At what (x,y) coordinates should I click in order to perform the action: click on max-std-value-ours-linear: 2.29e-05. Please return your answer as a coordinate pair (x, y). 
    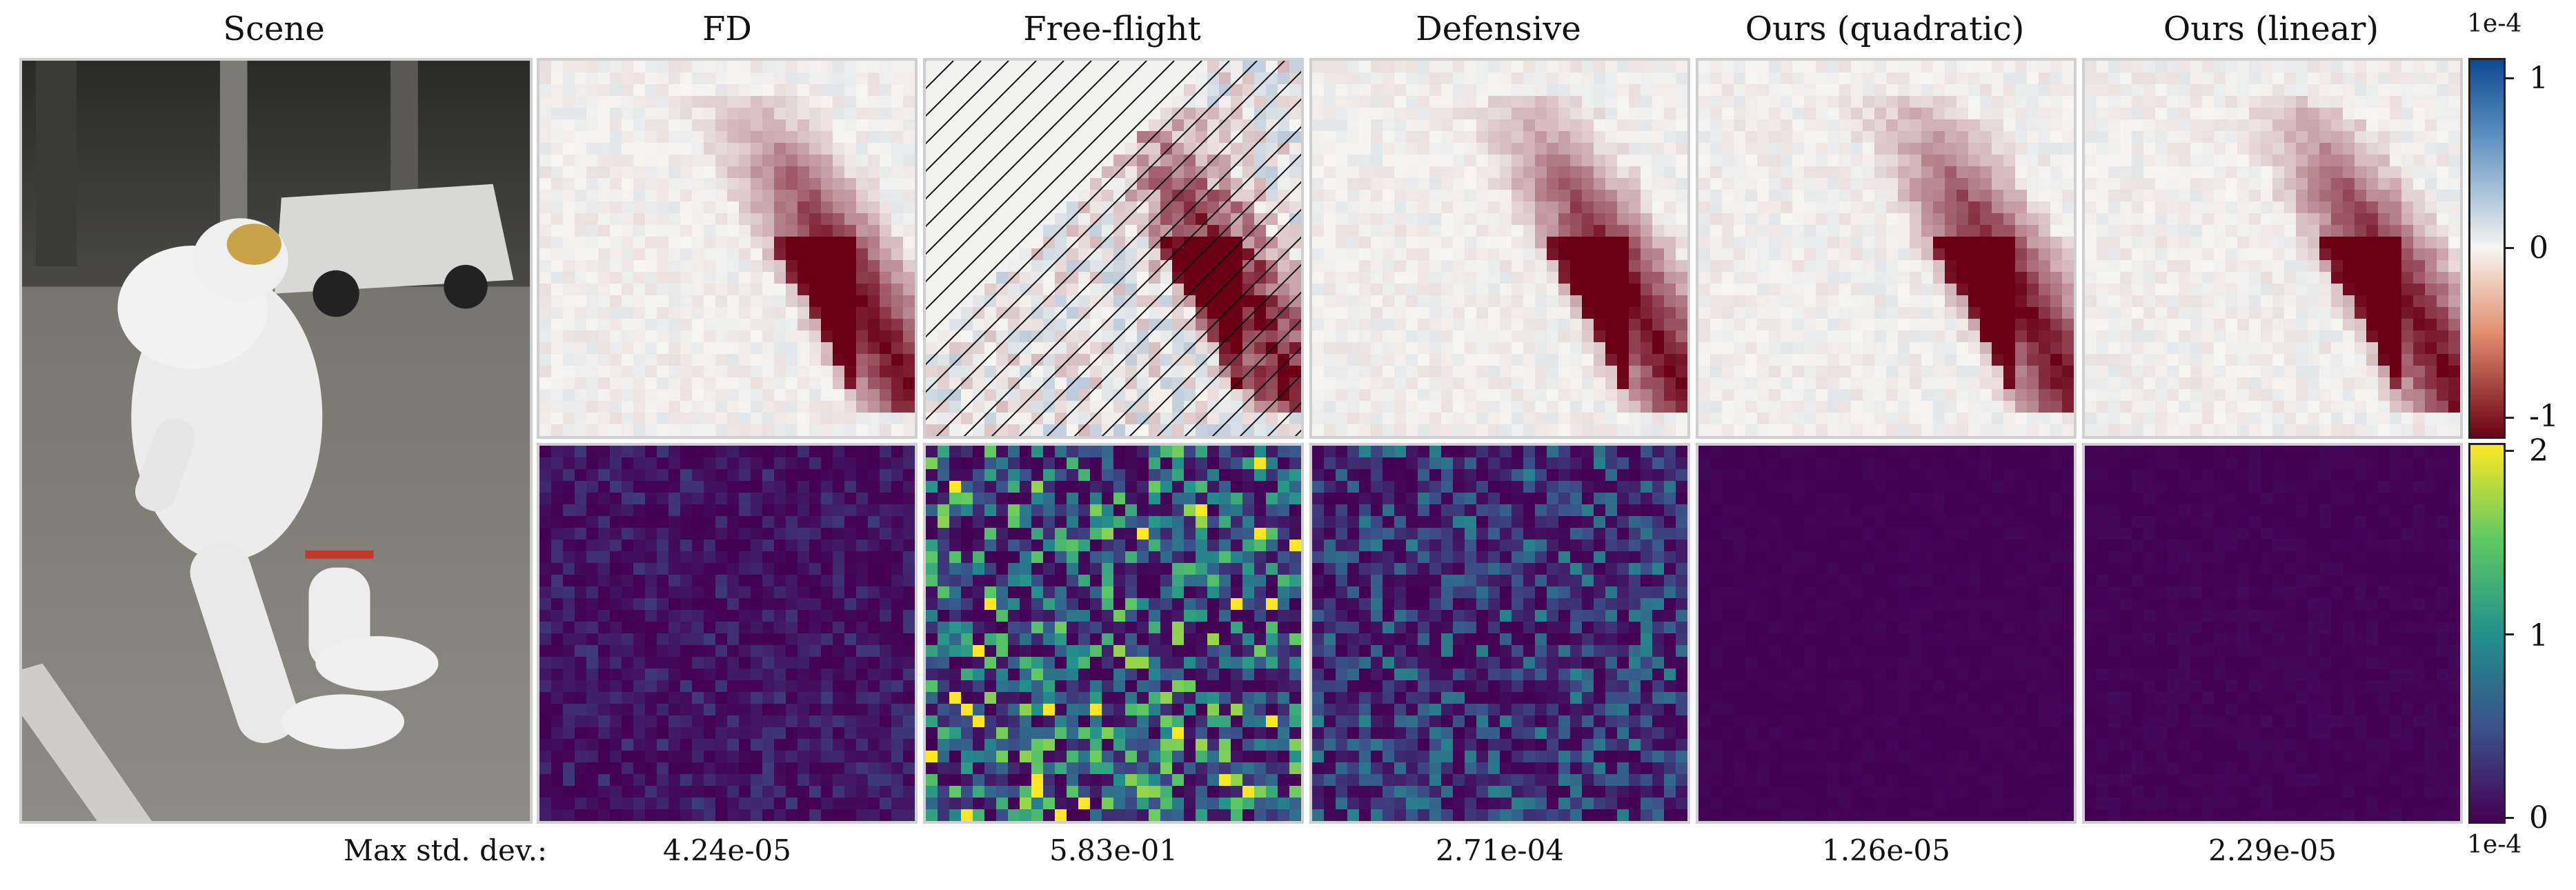
    Looking at the image, I should click on (2272, 850).